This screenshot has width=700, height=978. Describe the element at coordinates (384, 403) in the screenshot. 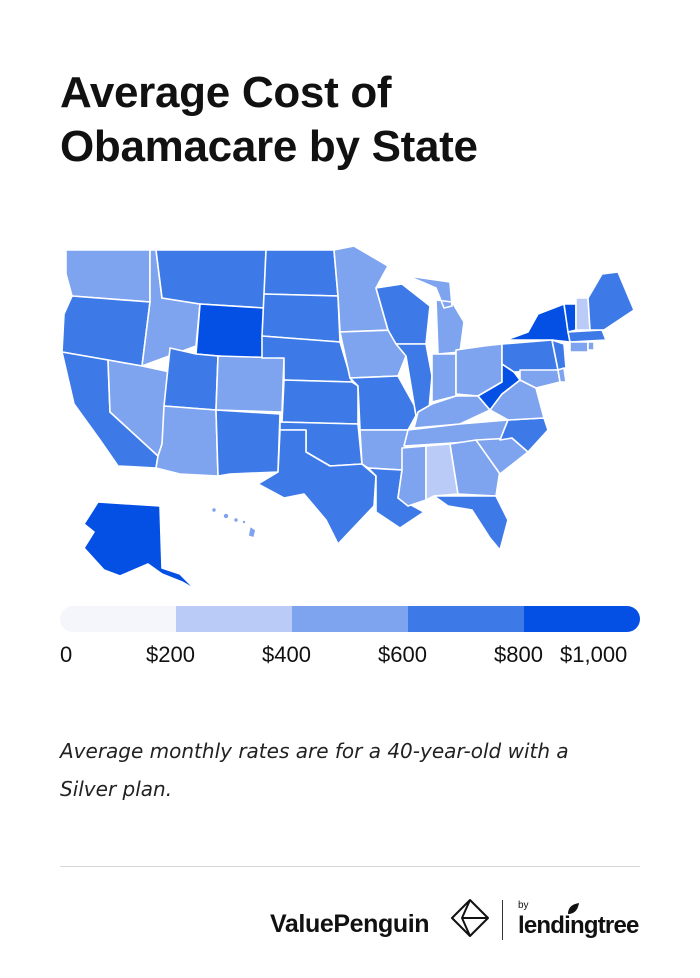

I see `state-missouri` at that location.